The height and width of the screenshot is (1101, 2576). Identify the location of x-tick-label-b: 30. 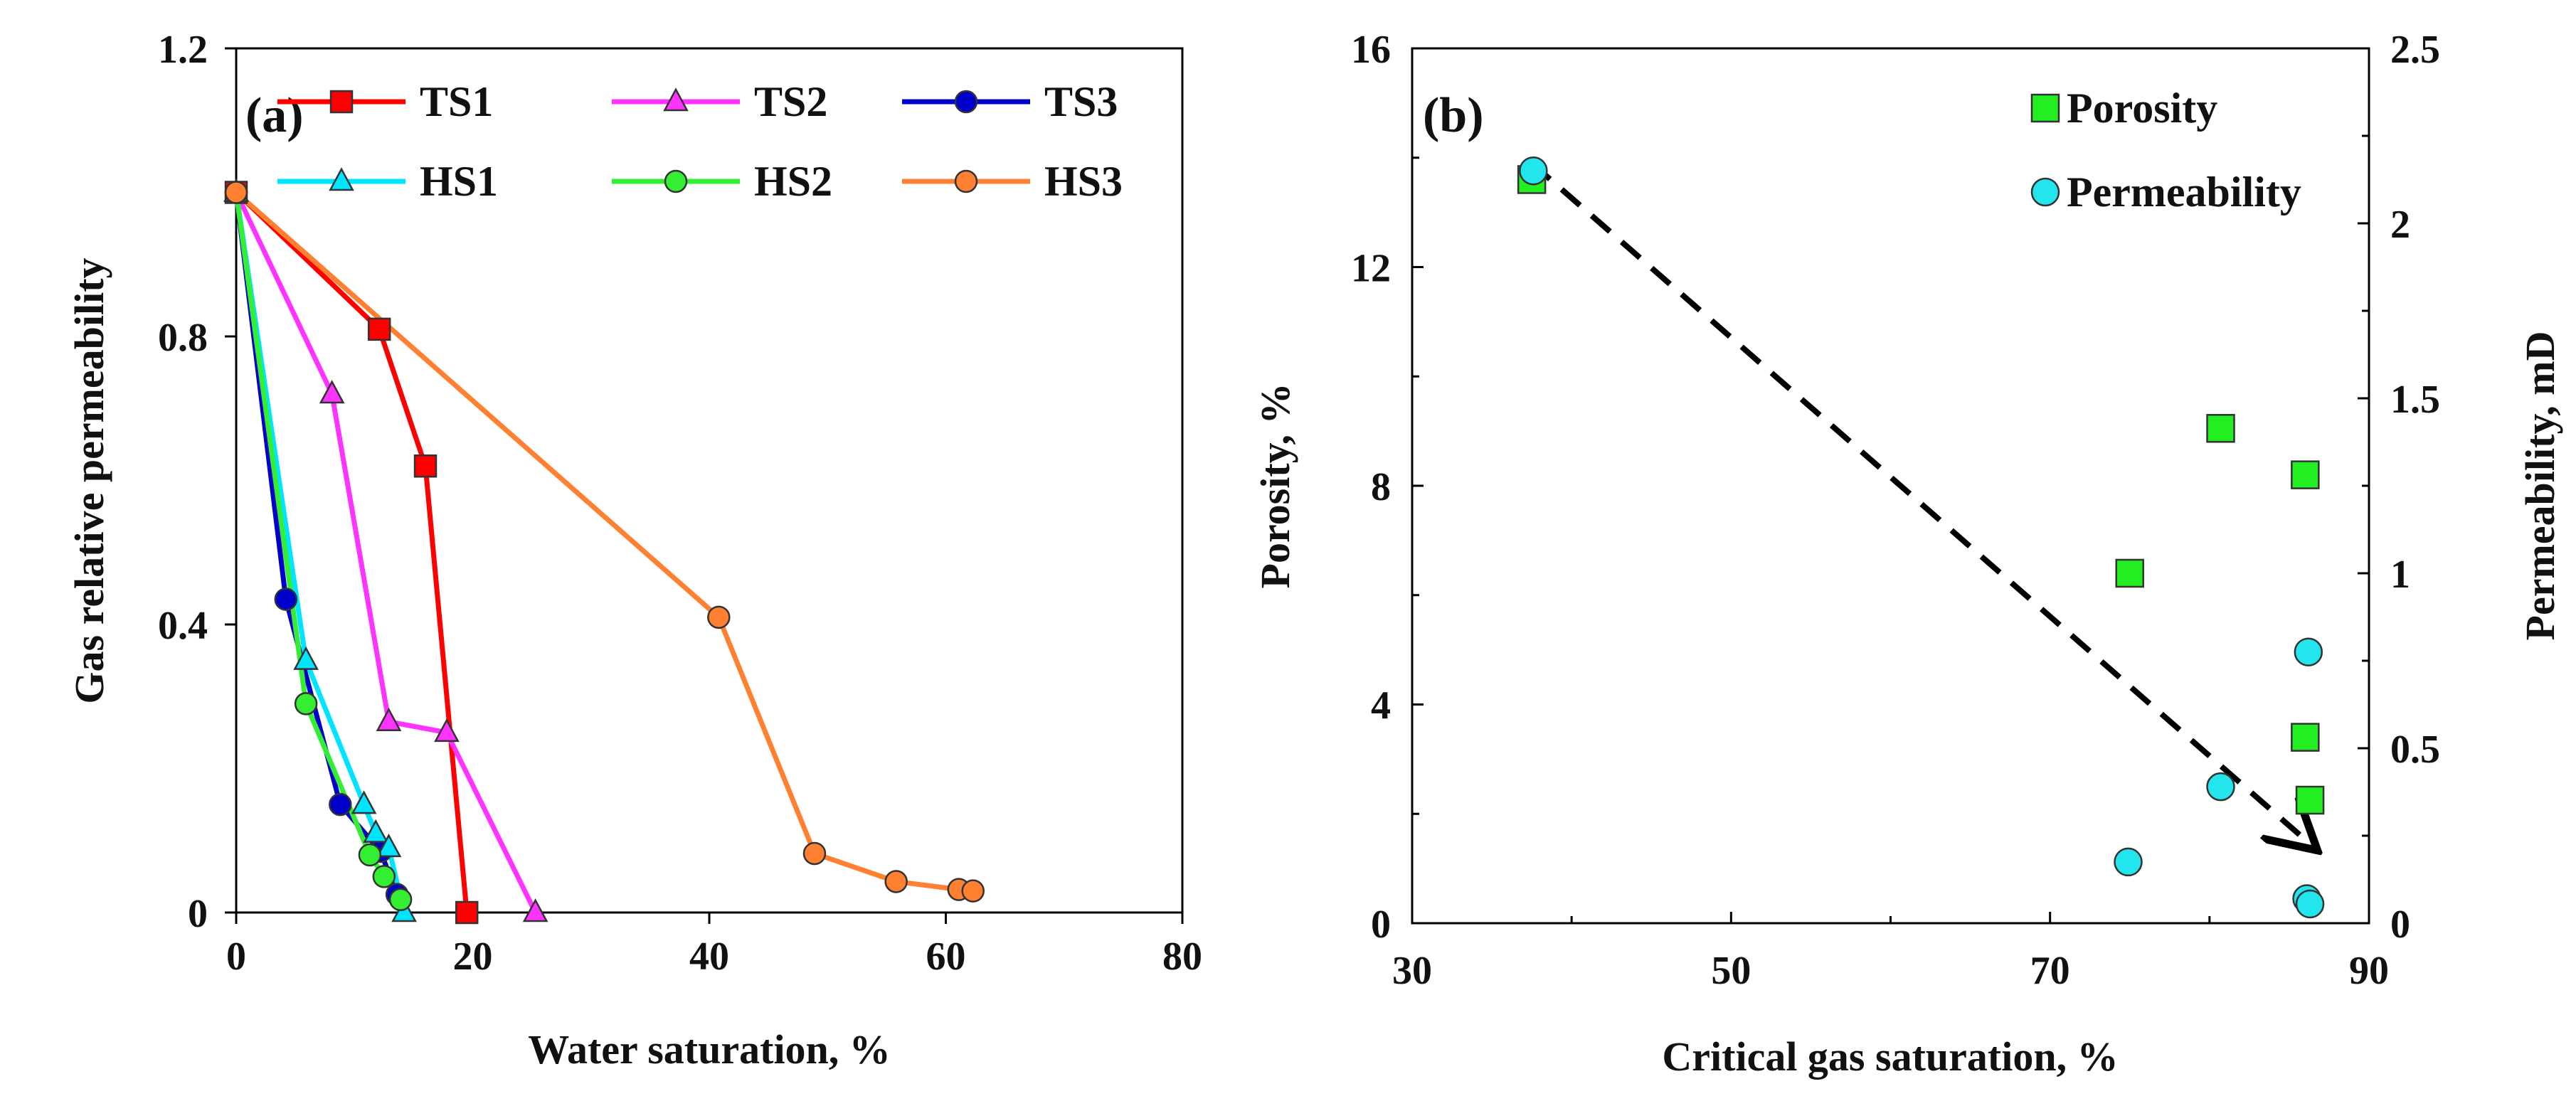
(1412, 971).